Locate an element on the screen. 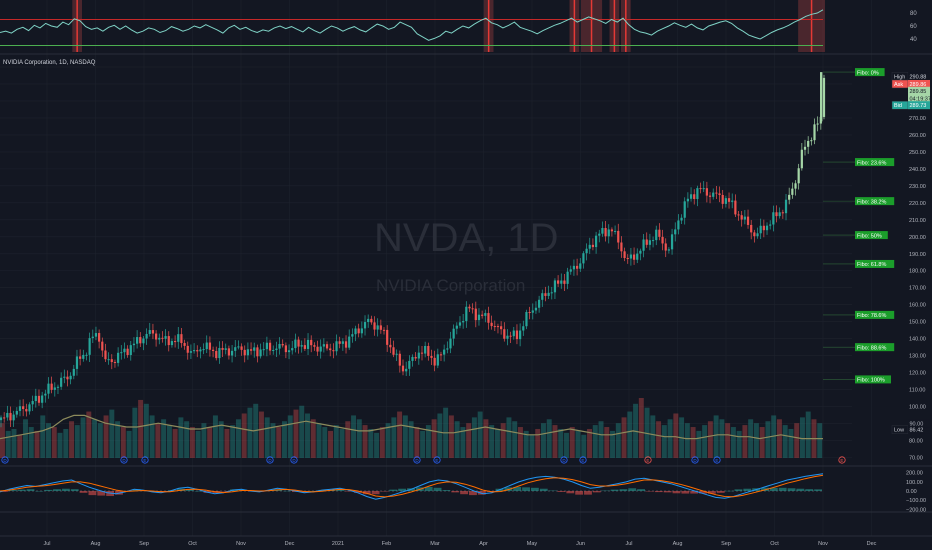 The width and height of the screenshot is (932, 550). price-tag-label: High is located at coordinates (899, 77).